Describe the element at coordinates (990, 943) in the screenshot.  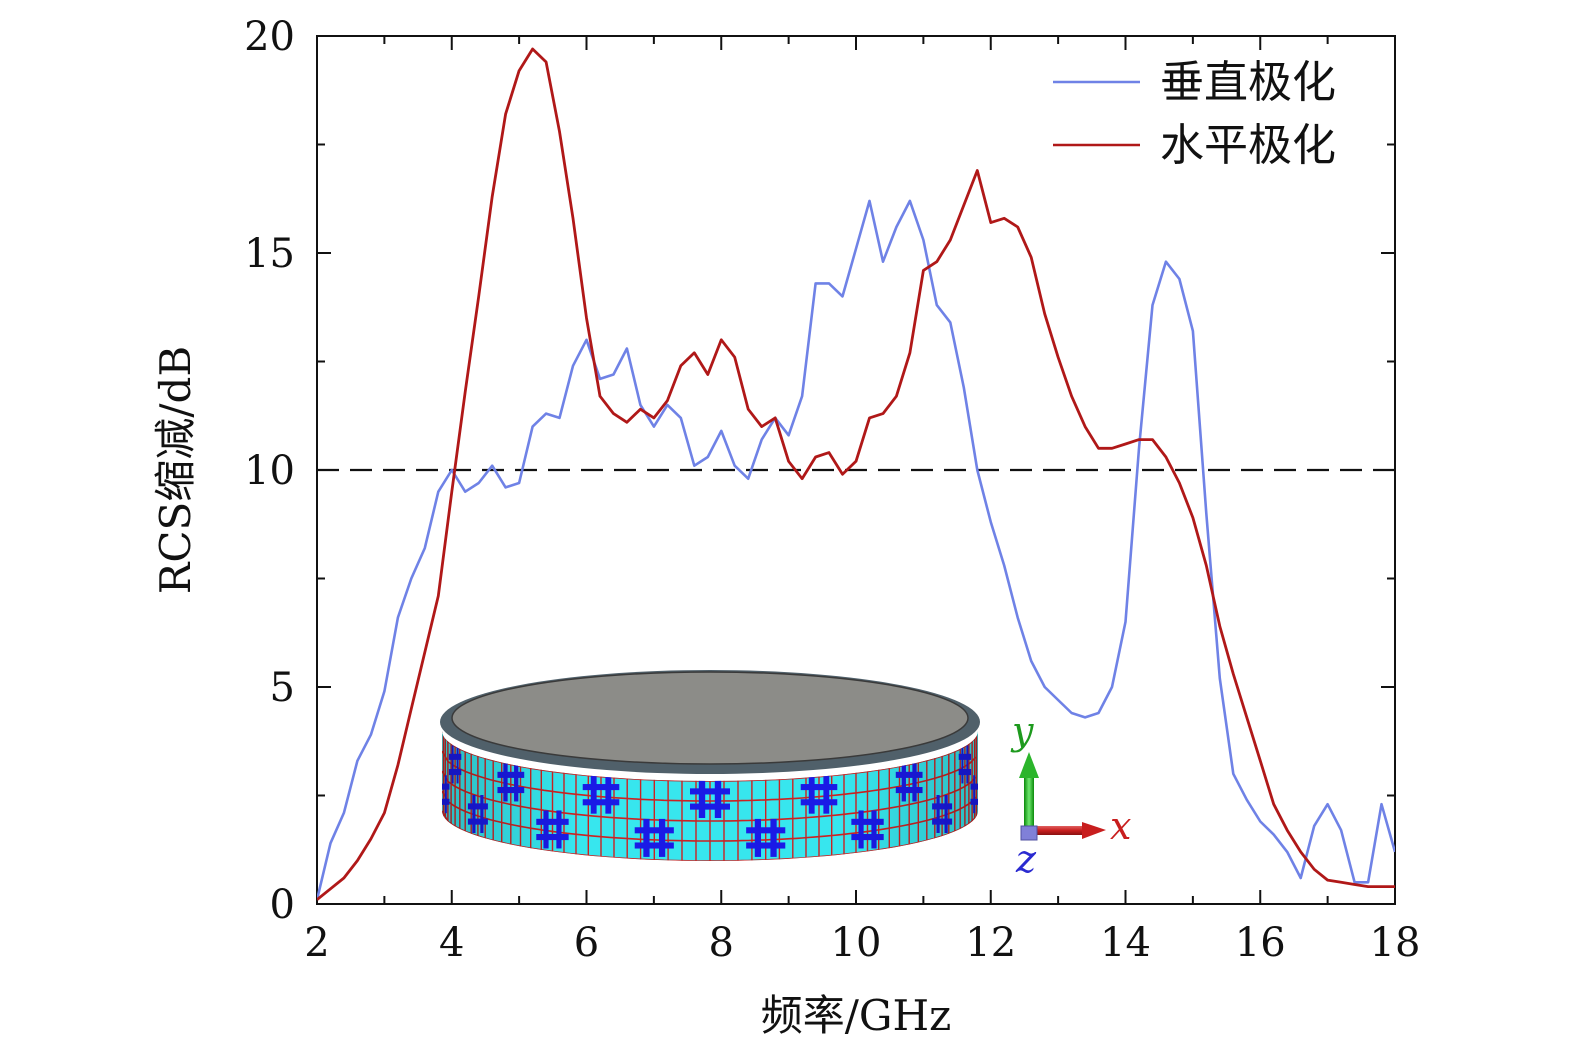
I see `x-tick-label: 12` at that location.